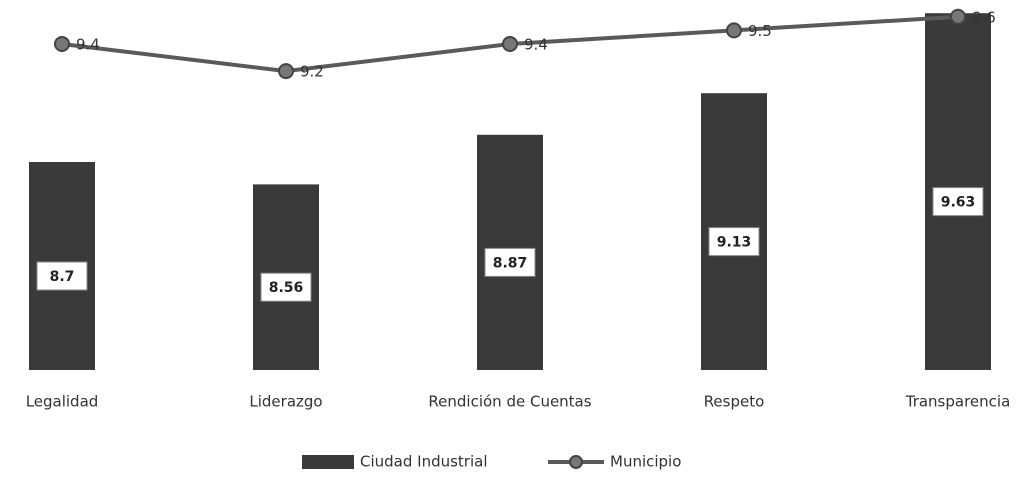  I want to click on x-tick-label: Respeto, so click(734, 402).